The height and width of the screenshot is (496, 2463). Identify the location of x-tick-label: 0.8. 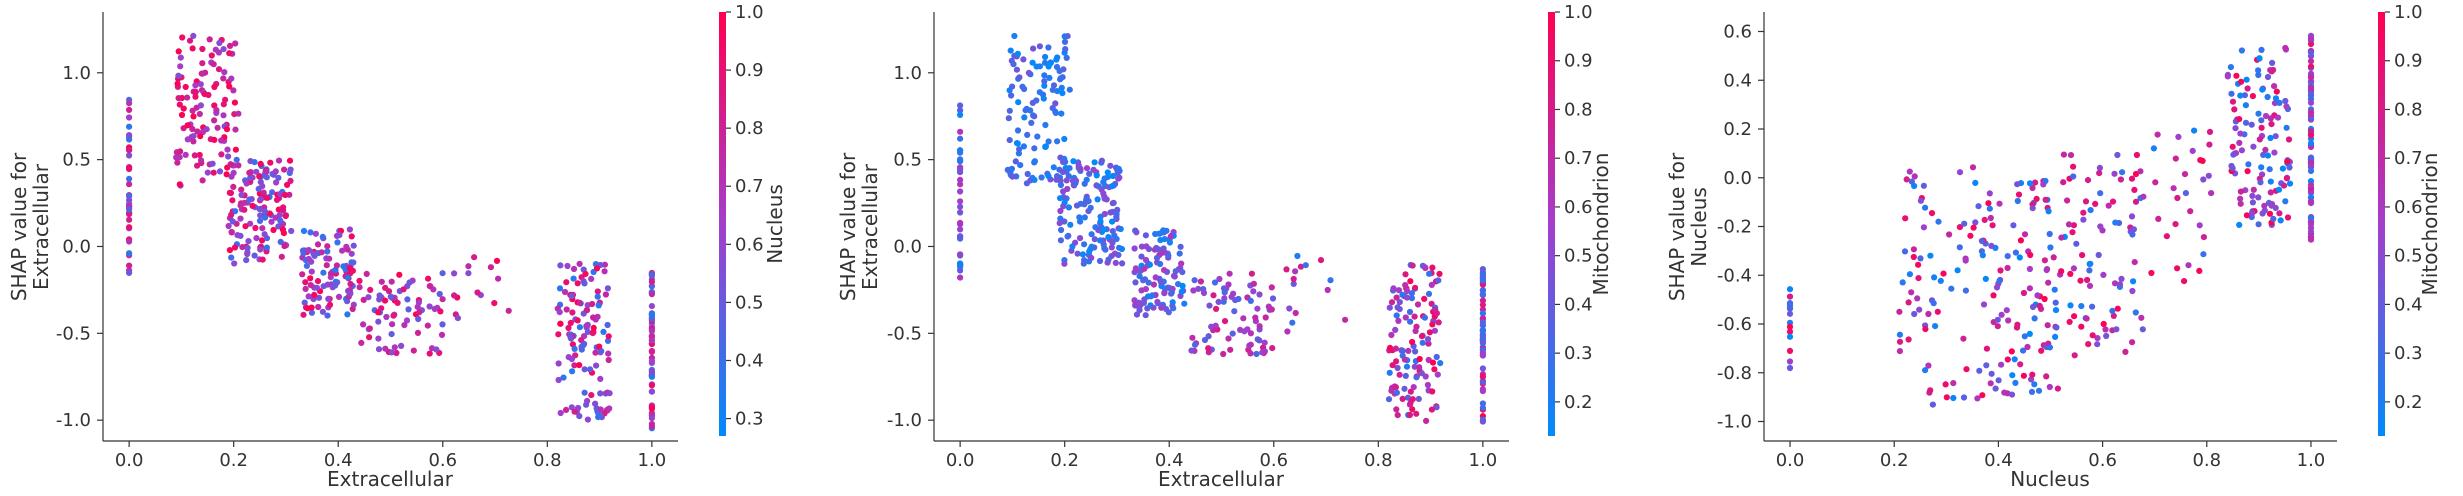
(1378, 460).